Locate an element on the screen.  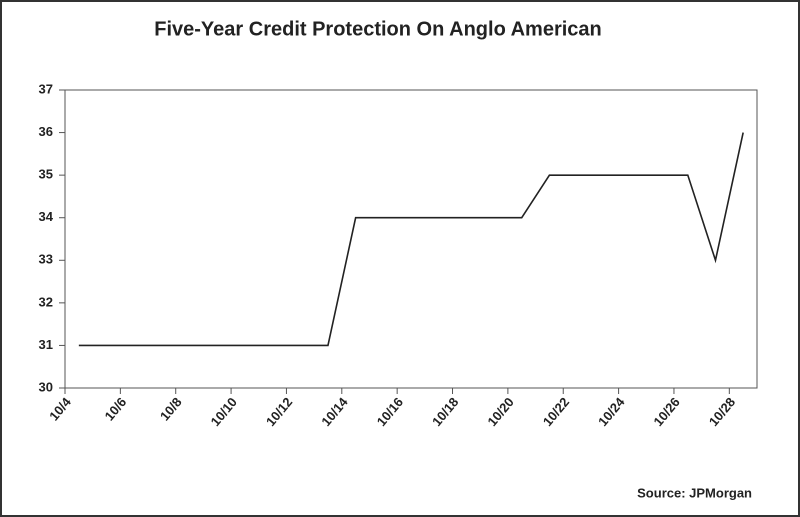
y-tick-label: 33 is located at coordinates (46, 259).